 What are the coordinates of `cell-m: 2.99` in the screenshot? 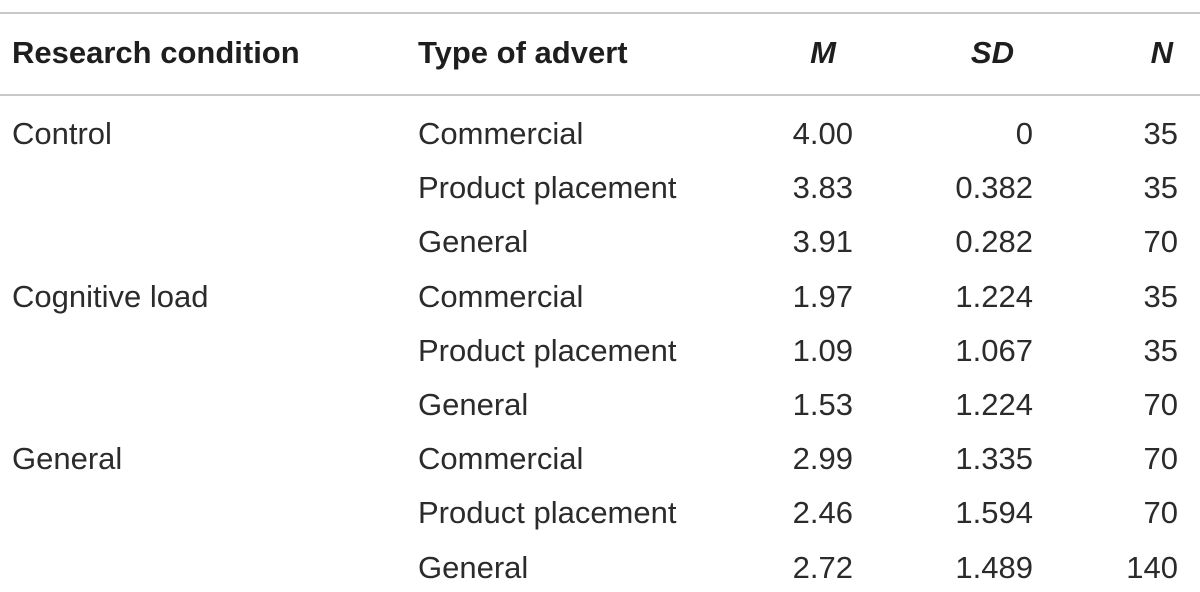 It's located at (822, 459).